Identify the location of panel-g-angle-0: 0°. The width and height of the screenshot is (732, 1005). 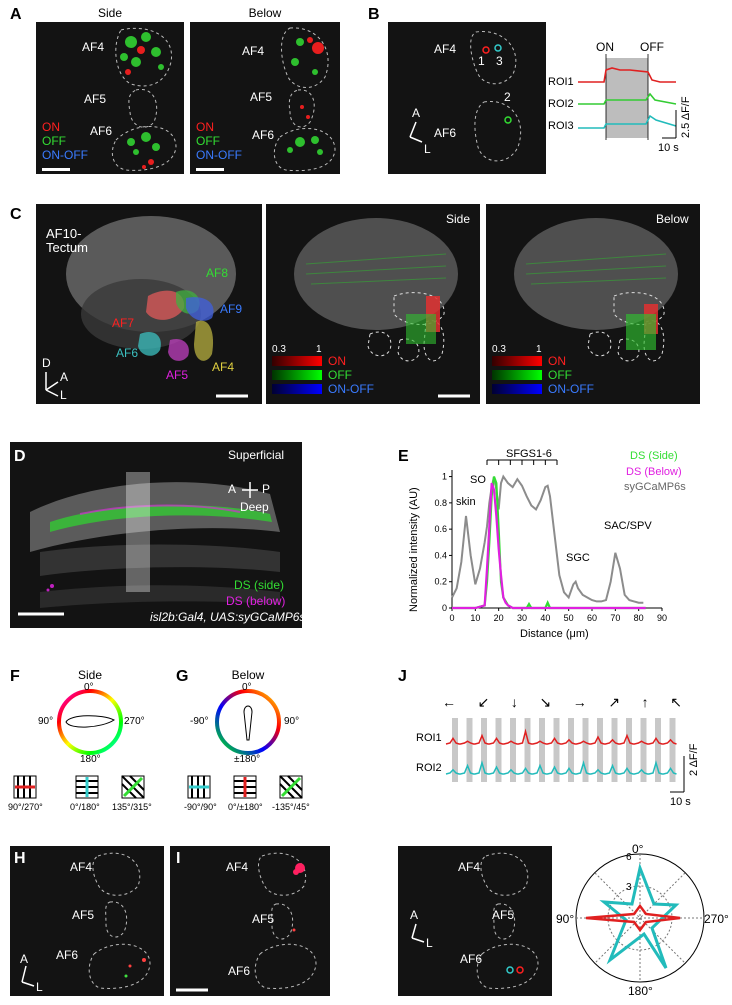
(247, 687).